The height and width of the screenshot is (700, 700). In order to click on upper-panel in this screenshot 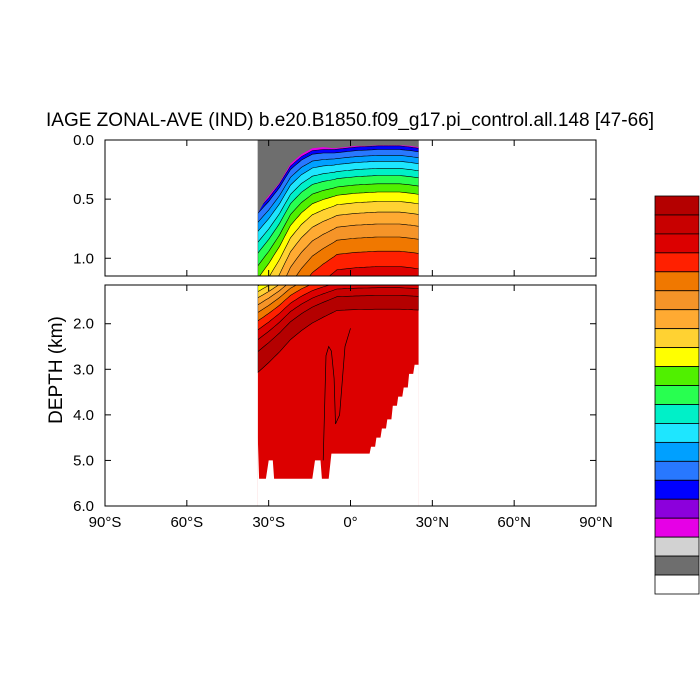, I will do `click(350, 208)`.